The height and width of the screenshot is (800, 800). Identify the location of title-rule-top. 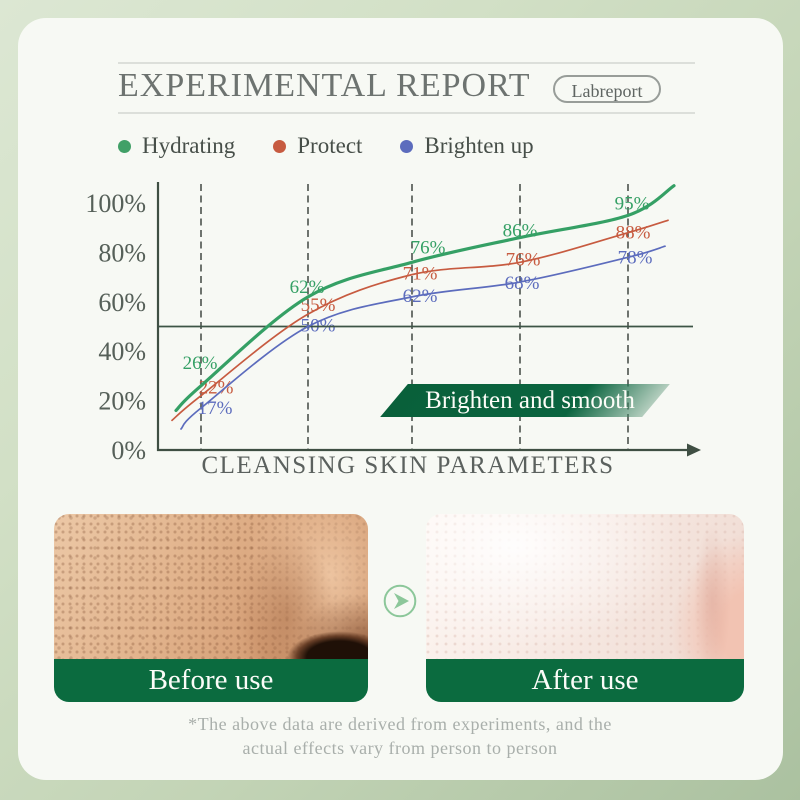
(406, 63).